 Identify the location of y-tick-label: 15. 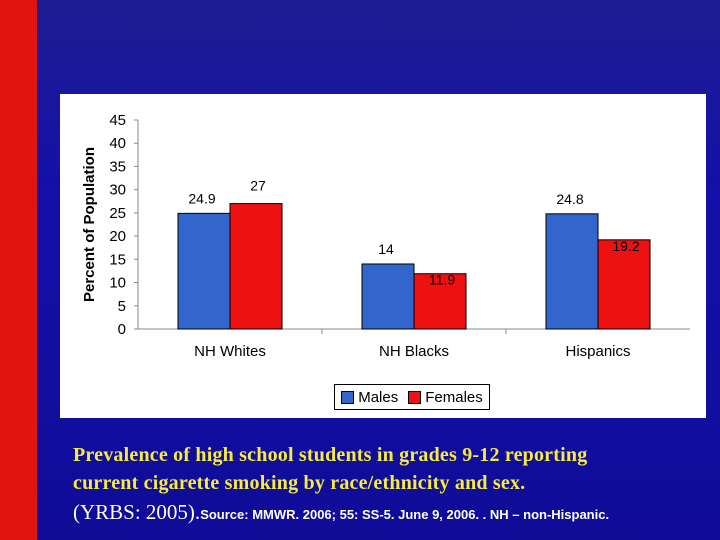
(117, 259).